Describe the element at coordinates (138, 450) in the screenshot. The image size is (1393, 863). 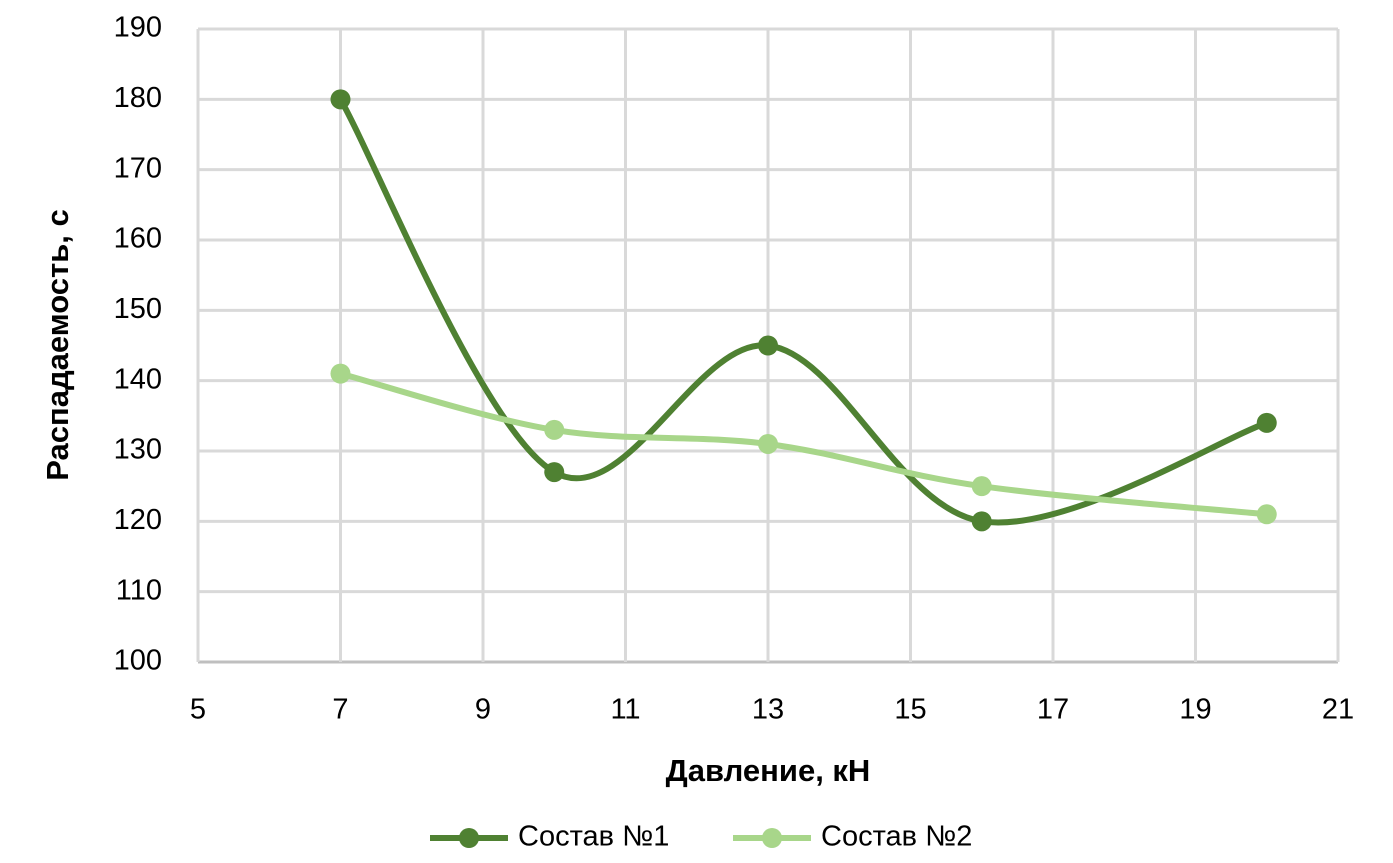
I see `y-tick-label: 130` at that location.